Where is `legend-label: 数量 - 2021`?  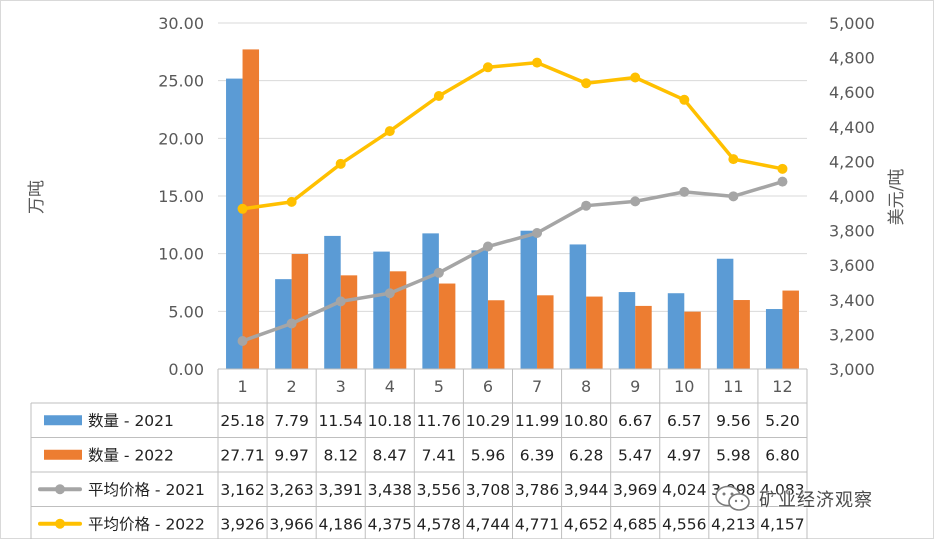 legend-label: 数量 - 2021 is located at coordinates (131, 421).